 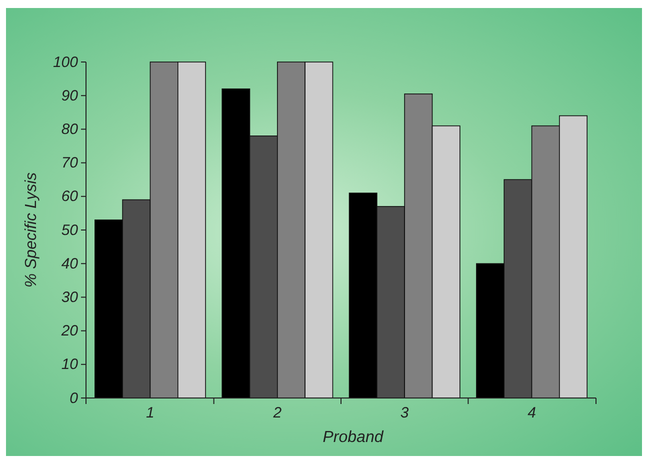 What do you see at coordinates (70, 263) in the screenshot?
I see `y-tick-label: 40` at bounding box center [70, 263].